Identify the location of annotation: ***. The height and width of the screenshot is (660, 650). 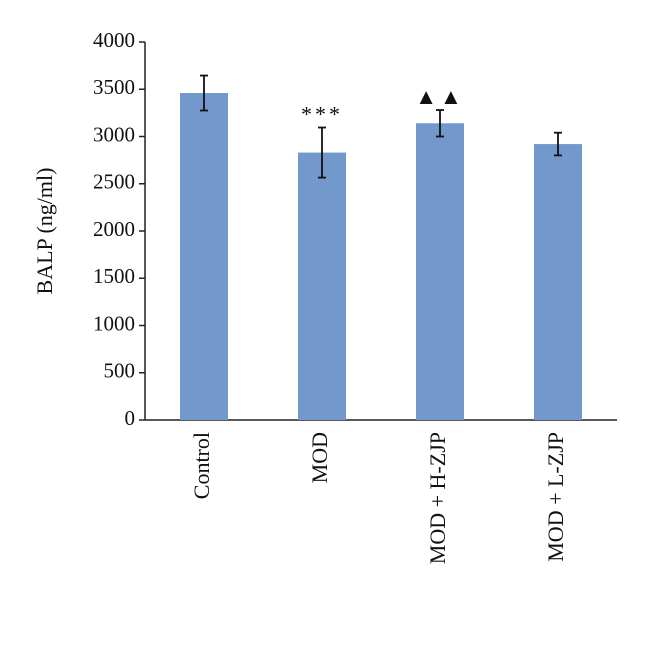
(322, 114).